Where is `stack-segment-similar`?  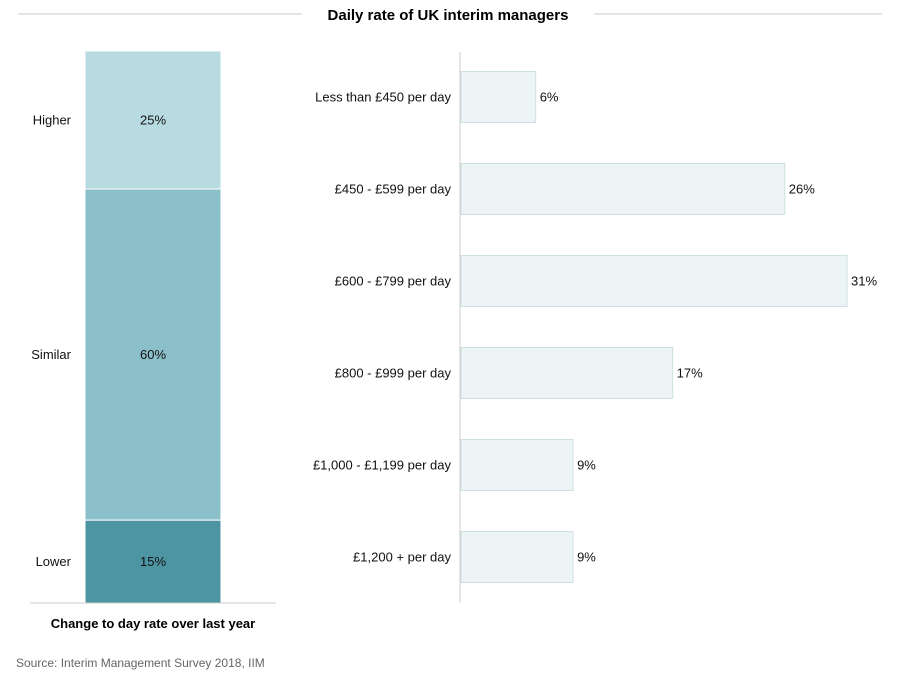 stack-segment-similar is located at coordinates (153, 354).